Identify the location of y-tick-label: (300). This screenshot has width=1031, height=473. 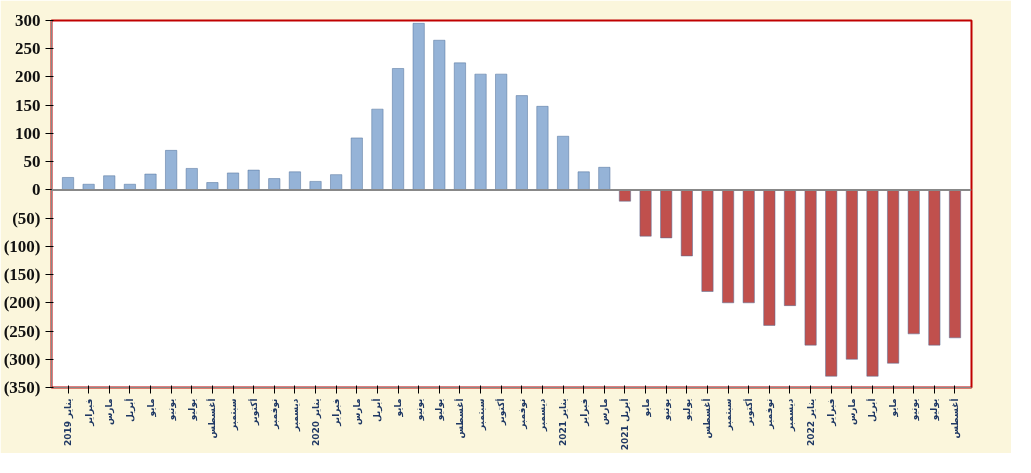
(22, 359).